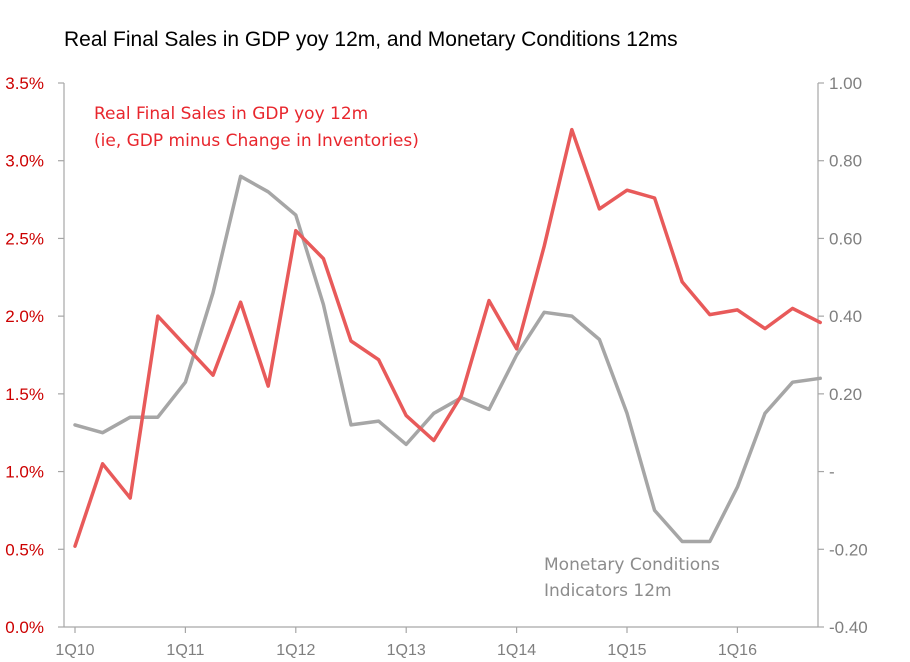 The height and width of the screenshot is (662, 910). Describe the element at coordinates (737, 650) in the screenshot. I see `x-tick-label: 1Q16` at that location.